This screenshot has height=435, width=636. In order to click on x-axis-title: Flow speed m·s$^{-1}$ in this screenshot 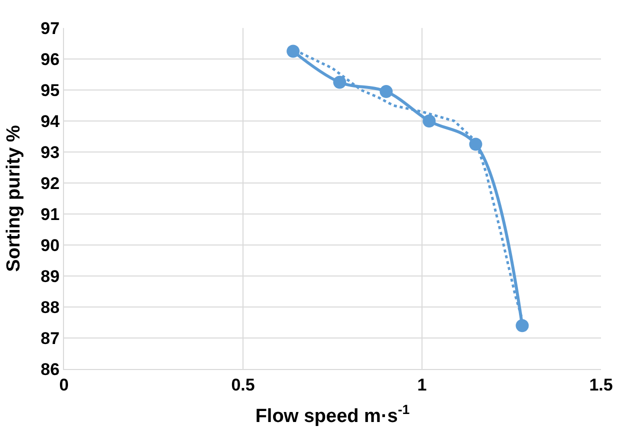, I will do `click(332, 415)`.